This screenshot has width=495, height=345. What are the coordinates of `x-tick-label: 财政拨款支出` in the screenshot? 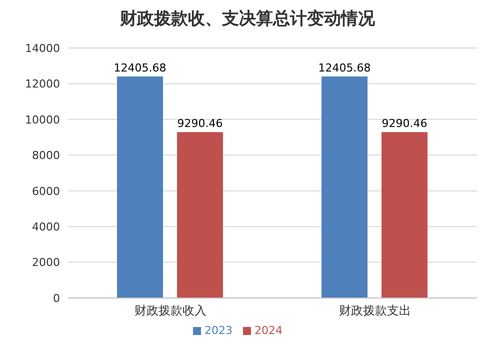 It's located at (374, 311).